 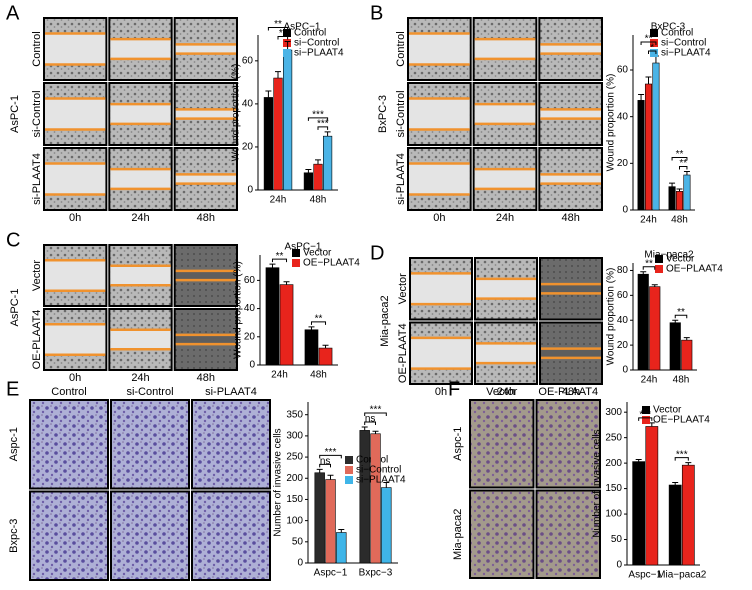 I want to click on row-label: Control, so click(x=401, y=48).